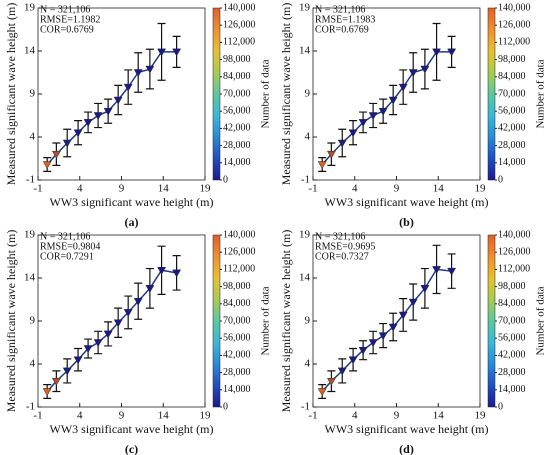 The height and width of the screenshot is (455, 550). What do you see at coordinates (406, 448) in the screenshot?
I see `caption: (d)` at bounding box center [406, 448].